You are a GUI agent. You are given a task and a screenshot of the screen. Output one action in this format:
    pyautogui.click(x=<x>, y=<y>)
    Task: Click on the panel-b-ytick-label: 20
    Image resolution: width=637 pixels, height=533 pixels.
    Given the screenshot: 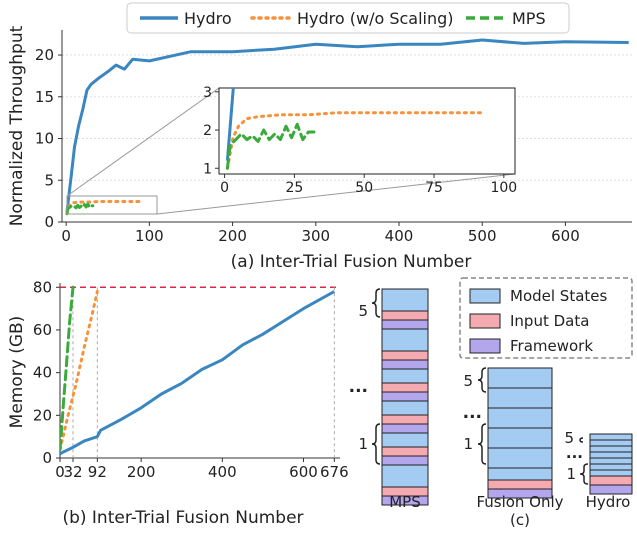 What is the action you would take?
    pyautogui.click(x=42, y=415)
    